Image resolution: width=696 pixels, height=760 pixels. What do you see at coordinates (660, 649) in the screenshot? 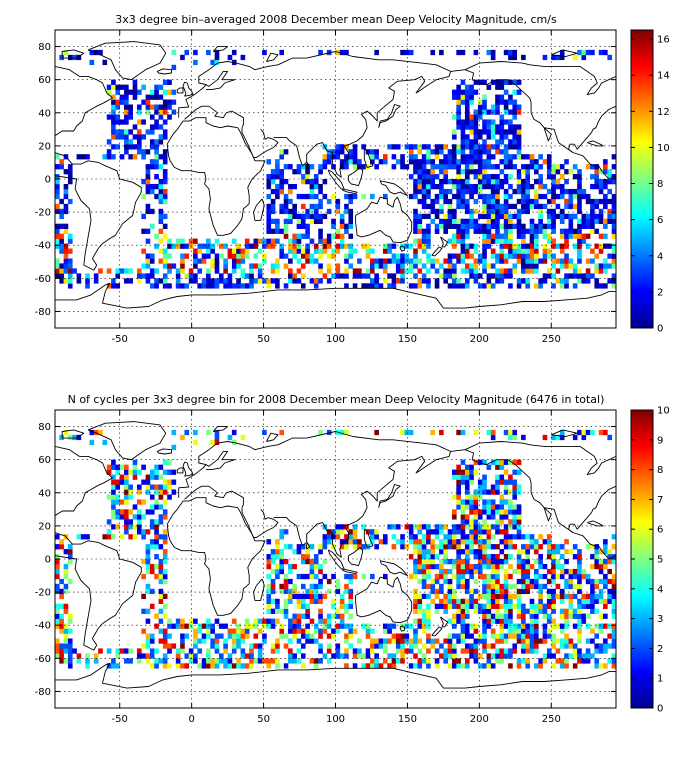
I see `colorbar-tick-label: 2` at bounding box center [660, 649].